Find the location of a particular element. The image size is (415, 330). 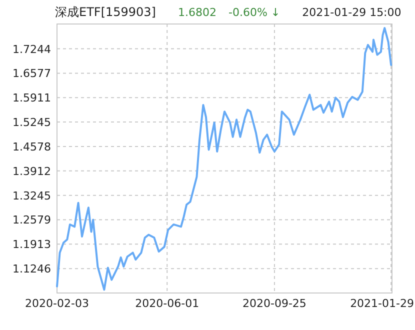

x-tick-label: 2020-02-03 is located at coordinates (57, 303).